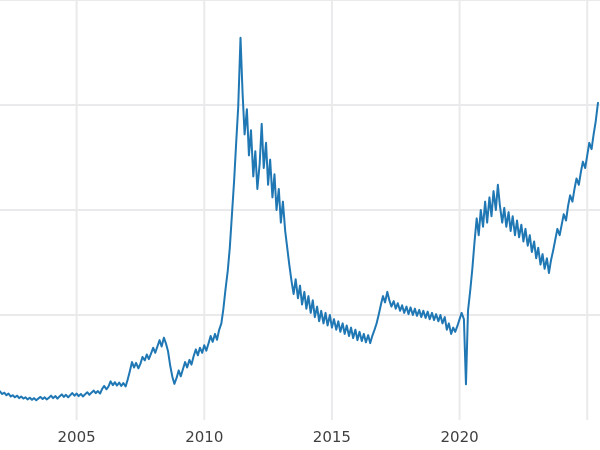 Image resolution: width=600 pixels, height=450 pixels. Describe the element at coordinates (76, 437) in the screenshot. I see `x-tick-label-2005: 2005` at that location.